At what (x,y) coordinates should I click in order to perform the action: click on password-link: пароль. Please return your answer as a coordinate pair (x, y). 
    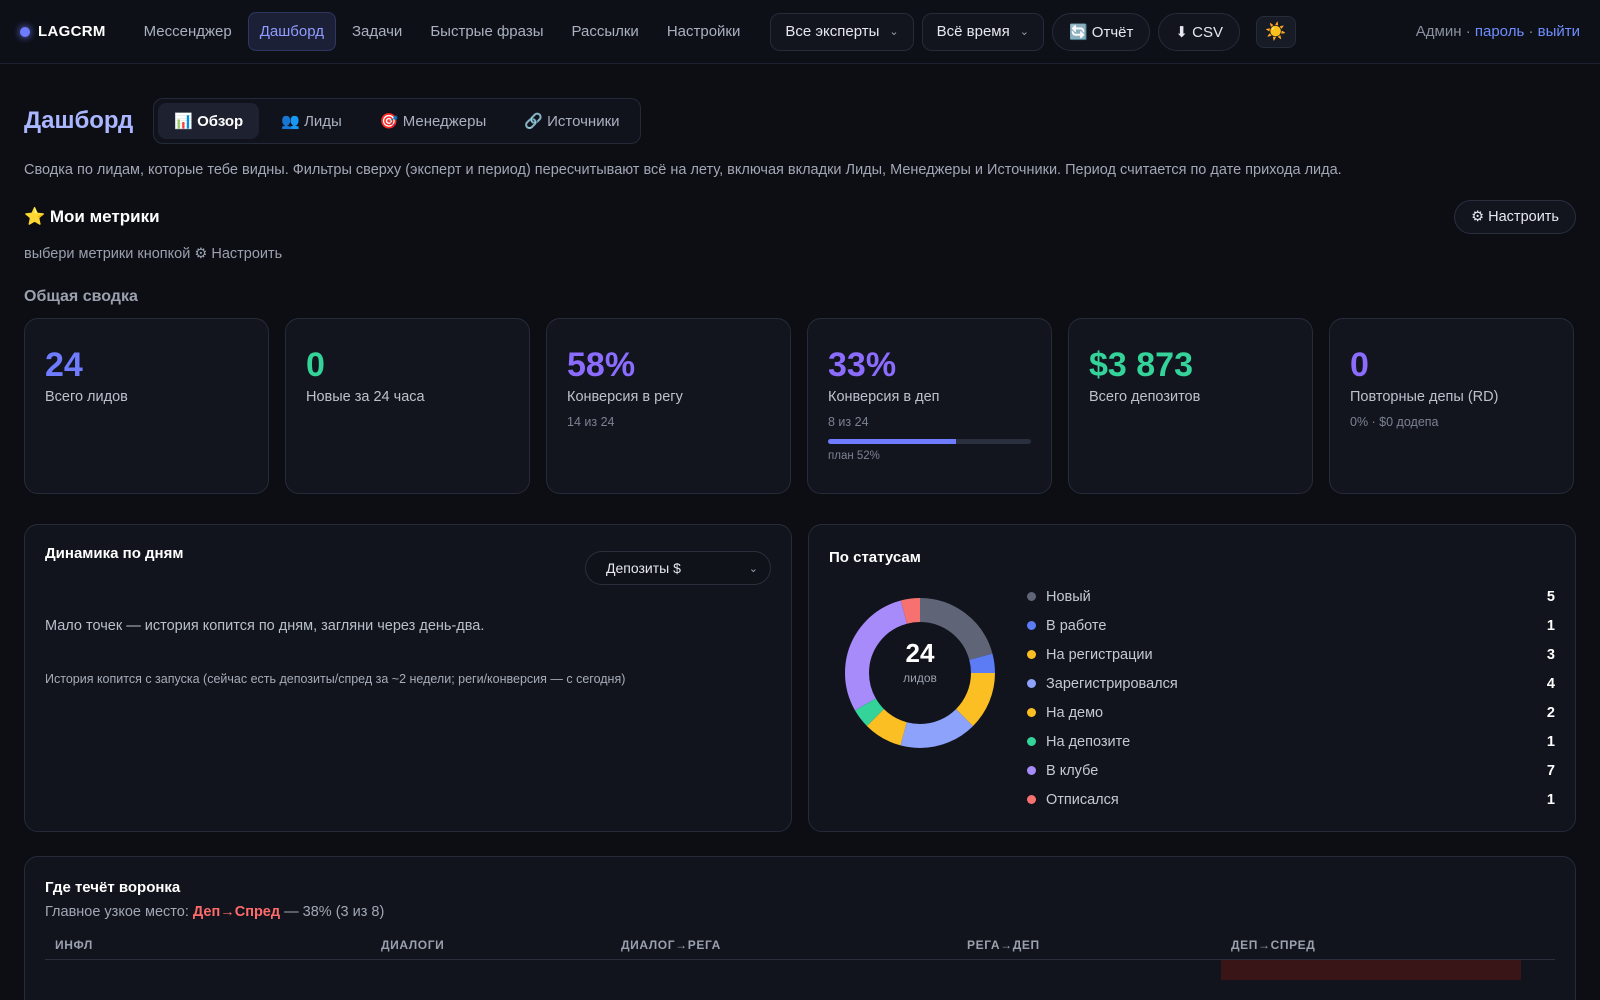
    Looking at the image, I should click on (1499, 31).